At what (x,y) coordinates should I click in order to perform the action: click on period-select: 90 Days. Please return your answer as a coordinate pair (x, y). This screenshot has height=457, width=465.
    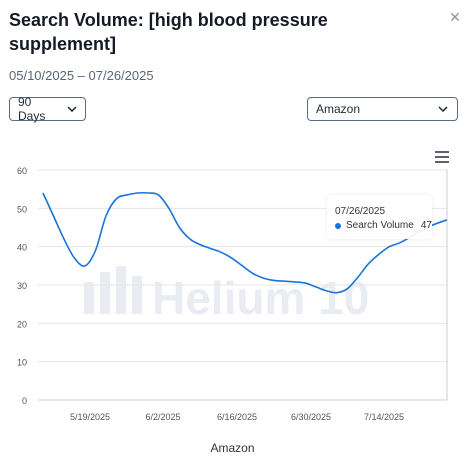
    Looking at the image, I should click on (47, 109).